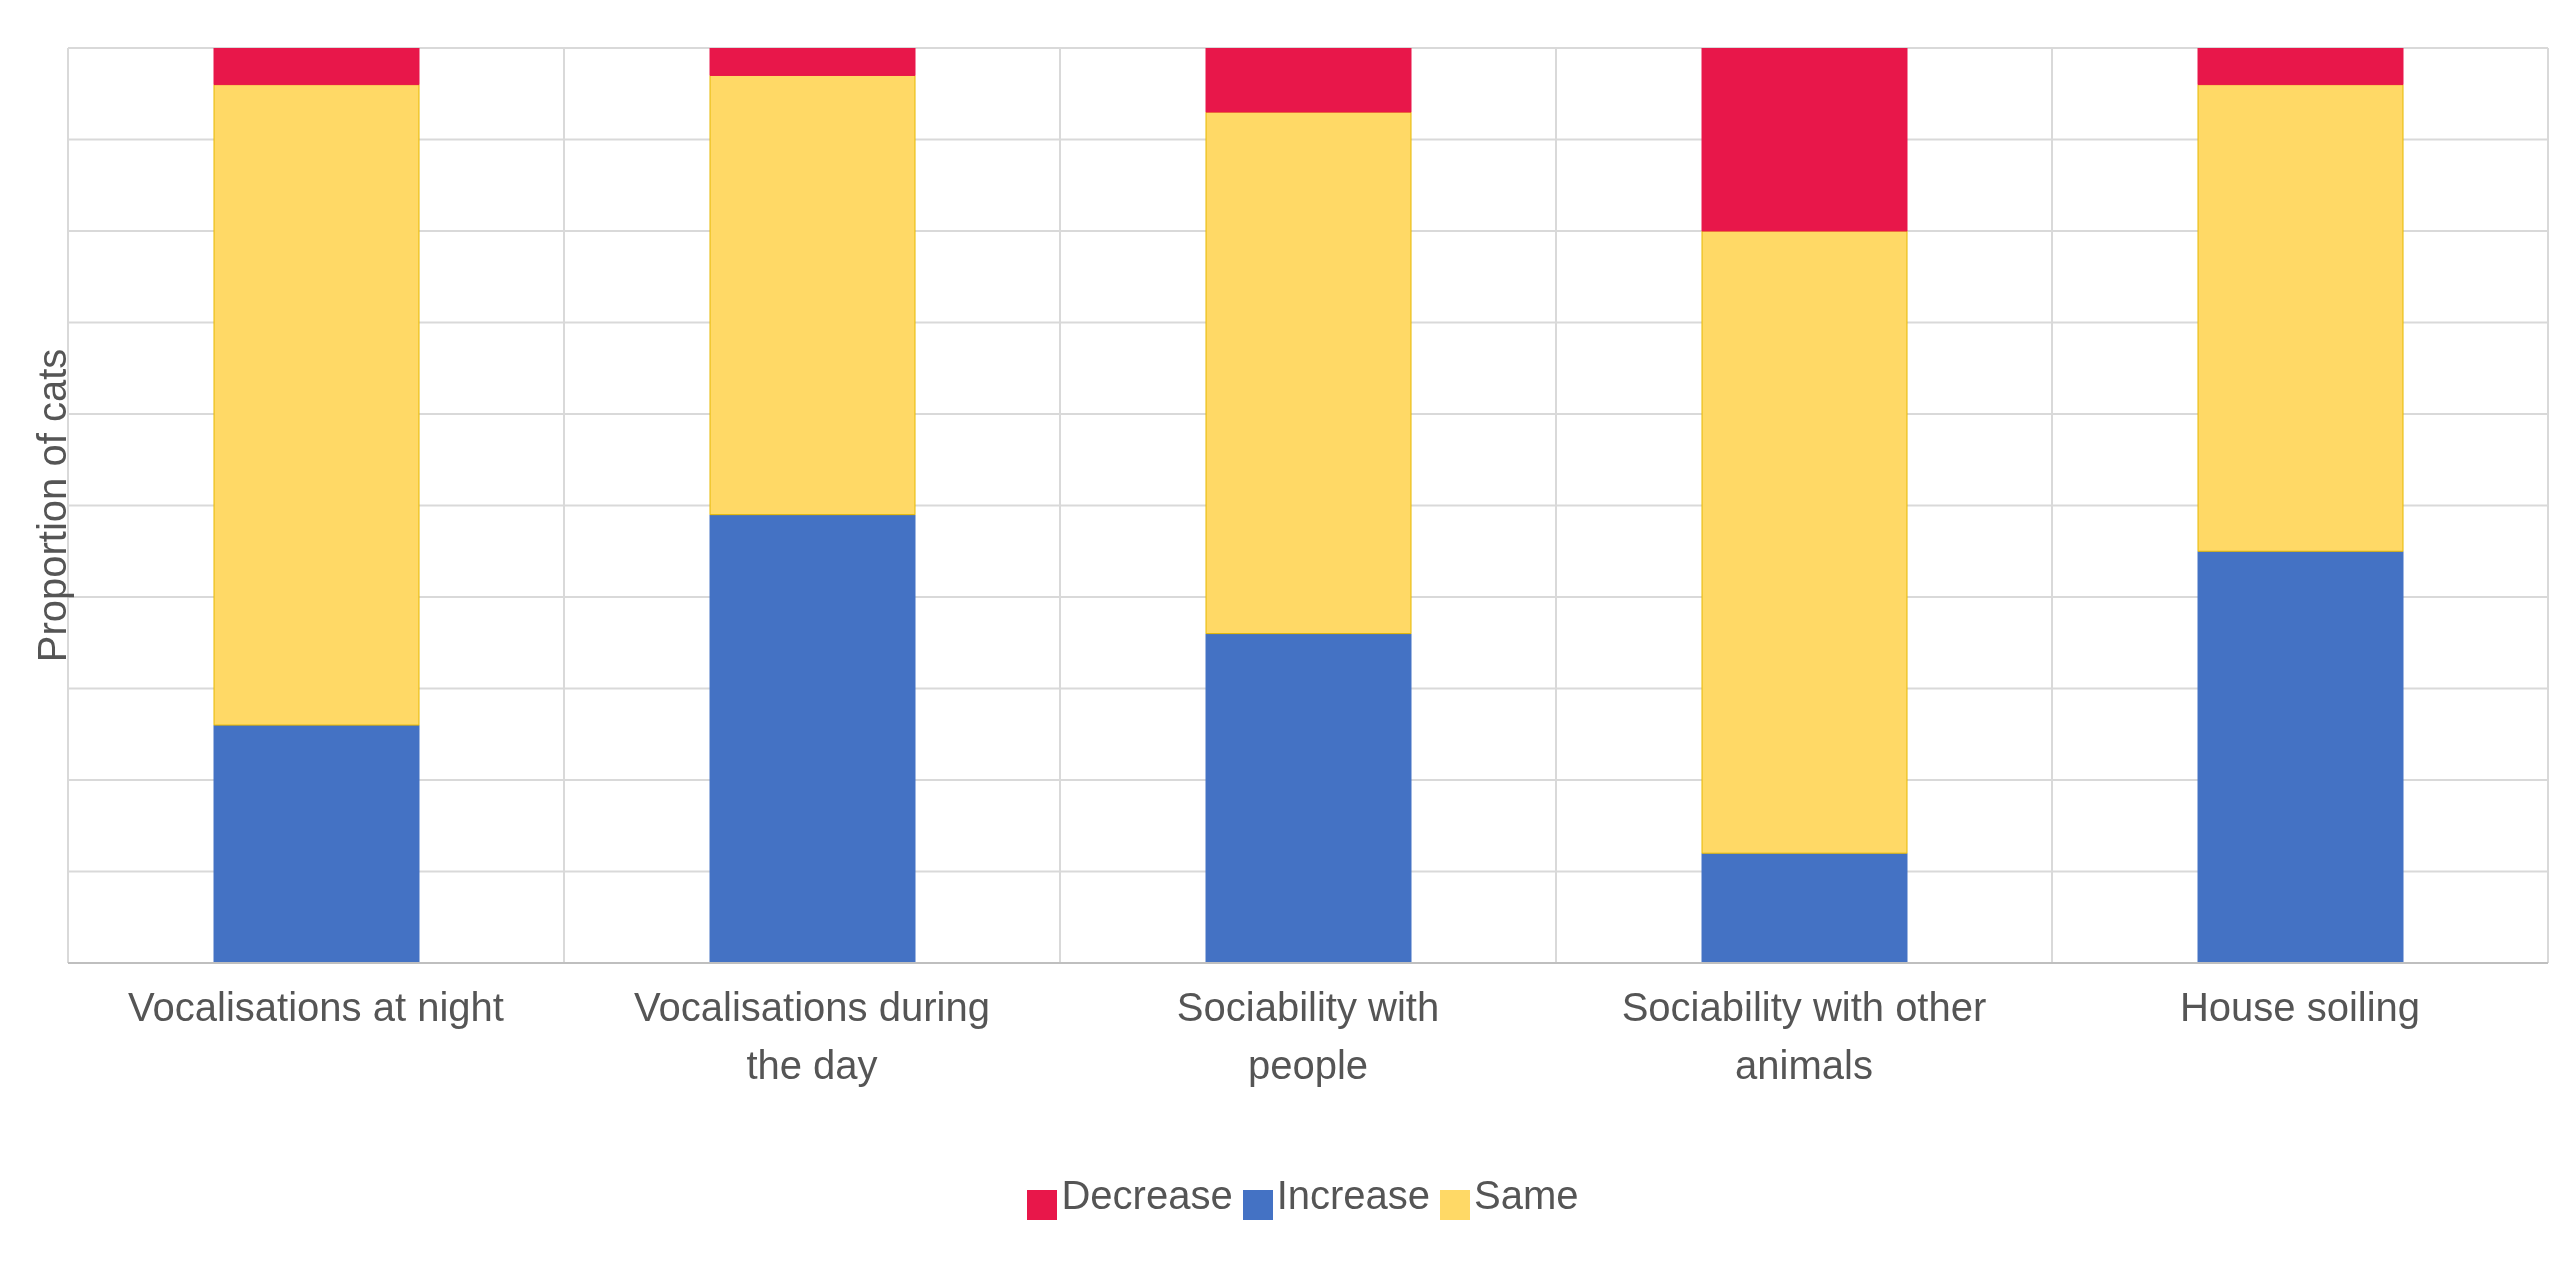 This screenshot has height=1287, width=2573. I want to click on x-tick-label: Vocalisations during the day, so click(812, 1036).